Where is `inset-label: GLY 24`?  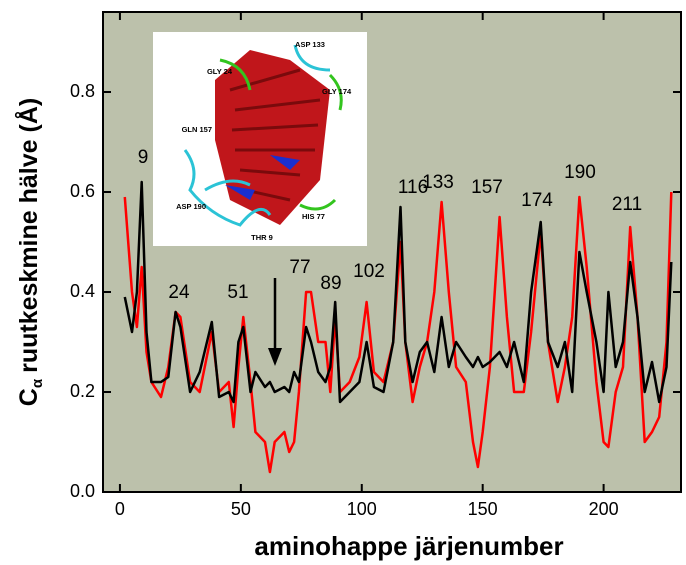
inset-label: GLY 24 is located at coordinates (220, 71).